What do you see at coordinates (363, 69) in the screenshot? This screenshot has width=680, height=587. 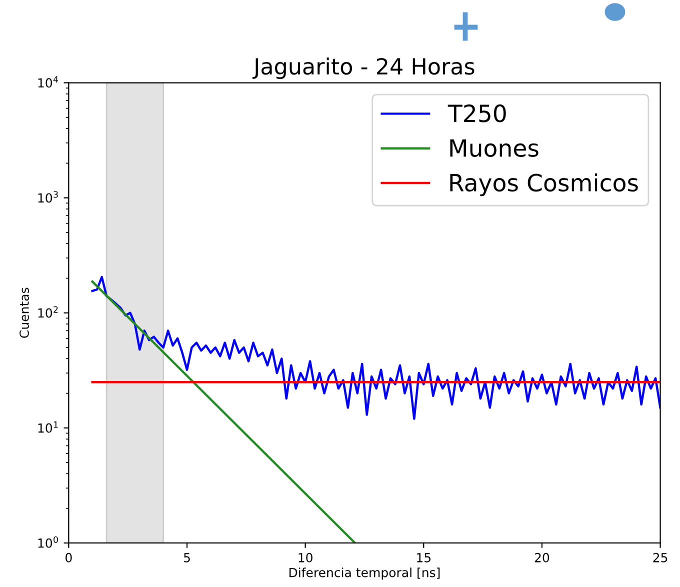 I see `chart-title: Jaguarito - 24 Horas` at bounding box center [363, 69].